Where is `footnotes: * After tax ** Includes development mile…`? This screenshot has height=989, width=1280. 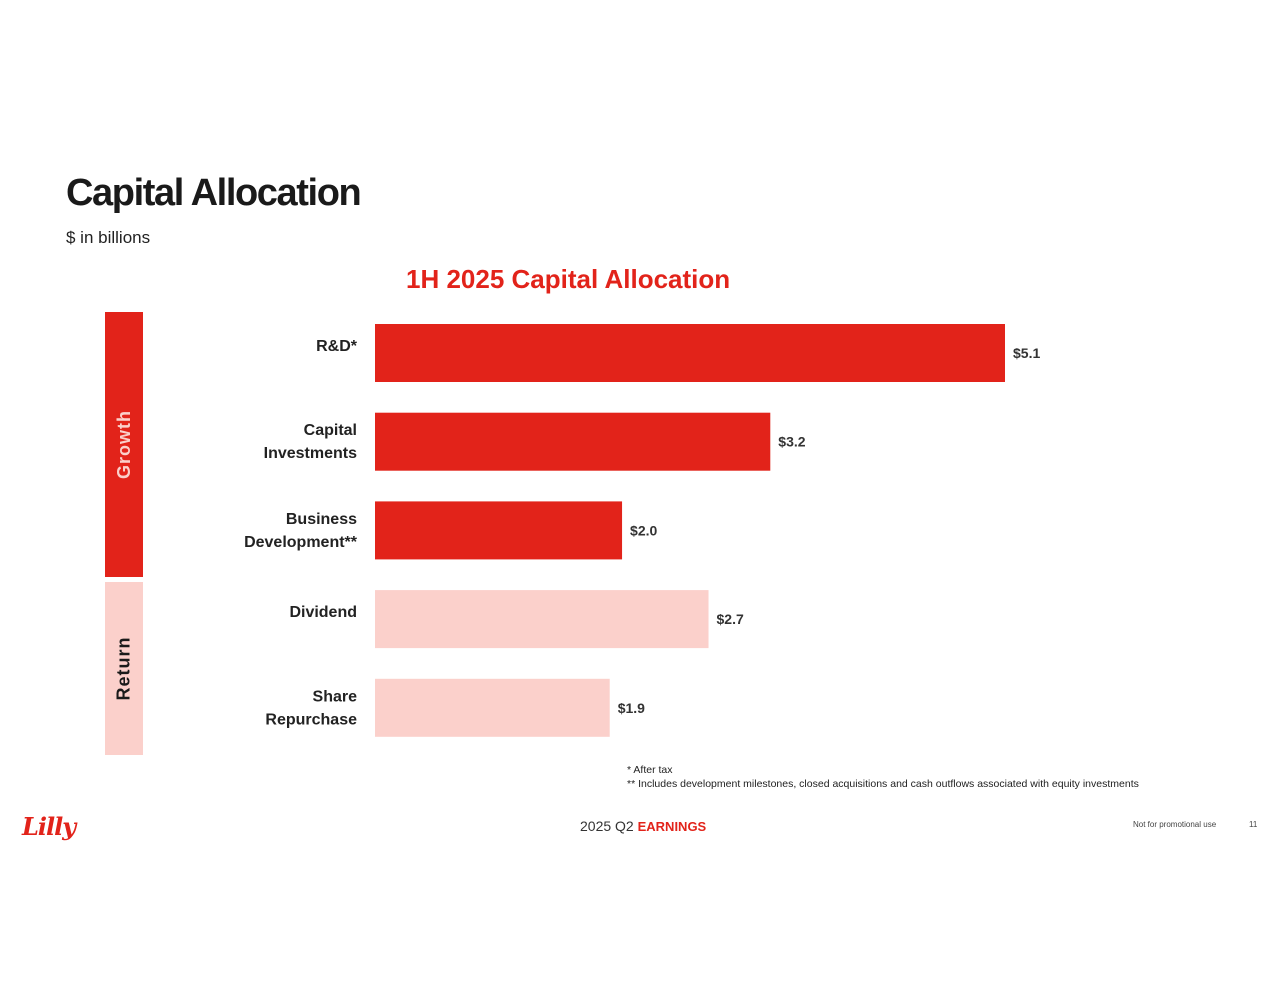
footnotes: * After tax ** Includes development mile… is located at coordinates (883, 777).